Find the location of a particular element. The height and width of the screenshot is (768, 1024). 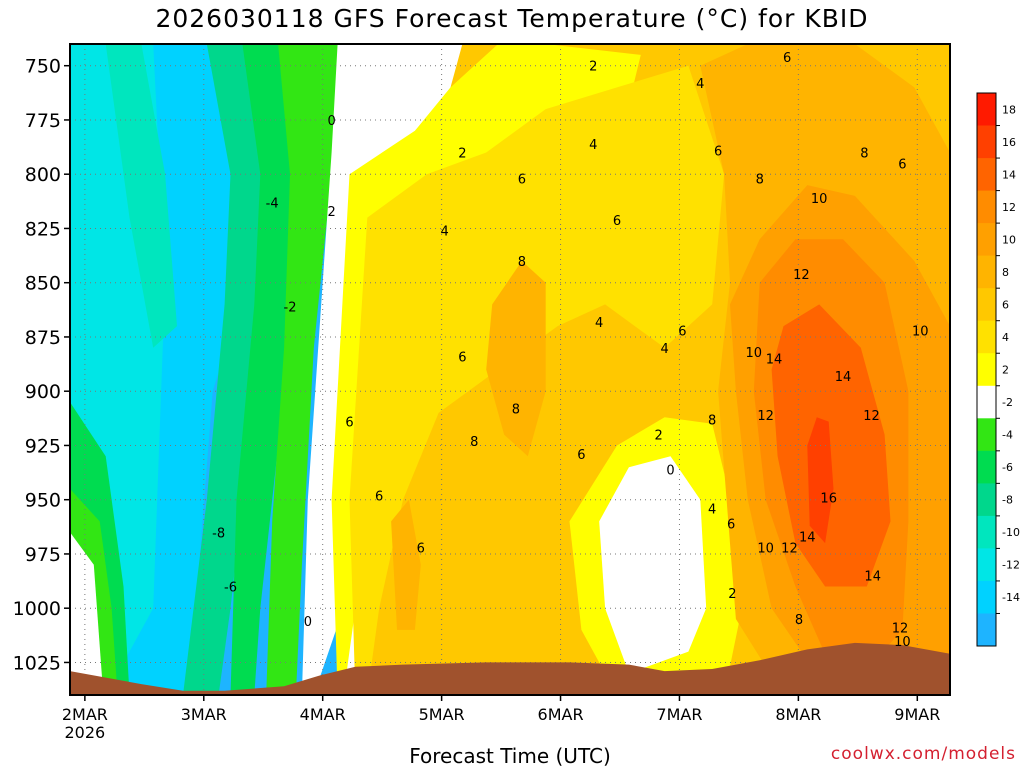

x-tick-label: 4MAR is located at coordinates (323, 714).